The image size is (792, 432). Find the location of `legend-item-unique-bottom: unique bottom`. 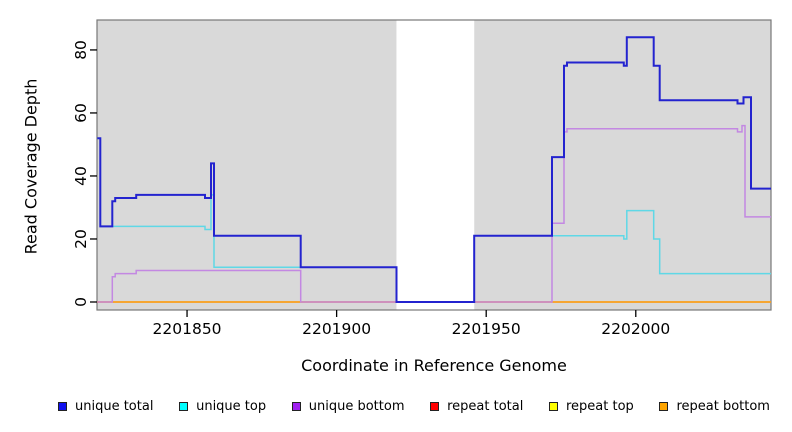

legend-item-unique-bottom: unique bottom is located at coordinates (348, 406).